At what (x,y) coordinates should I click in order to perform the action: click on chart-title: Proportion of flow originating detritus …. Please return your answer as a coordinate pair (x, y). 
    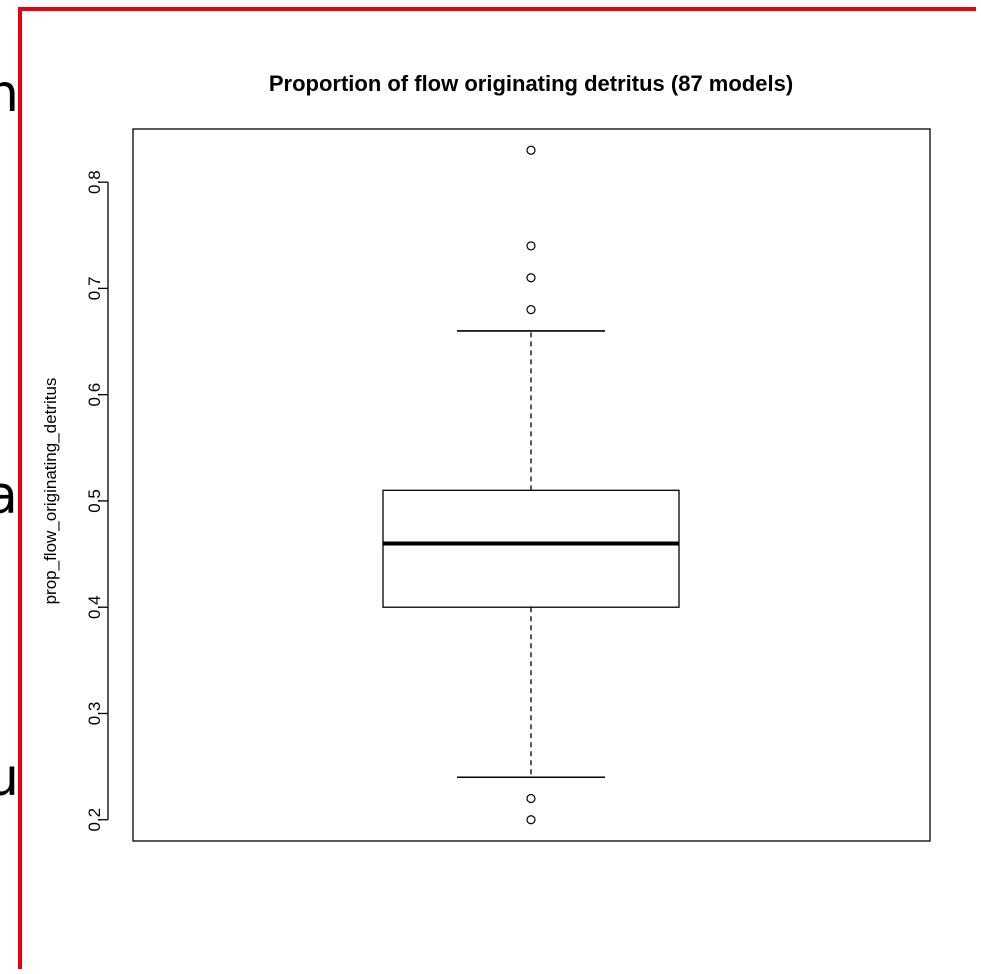
    Looking at the image, I should click on (531, 83).